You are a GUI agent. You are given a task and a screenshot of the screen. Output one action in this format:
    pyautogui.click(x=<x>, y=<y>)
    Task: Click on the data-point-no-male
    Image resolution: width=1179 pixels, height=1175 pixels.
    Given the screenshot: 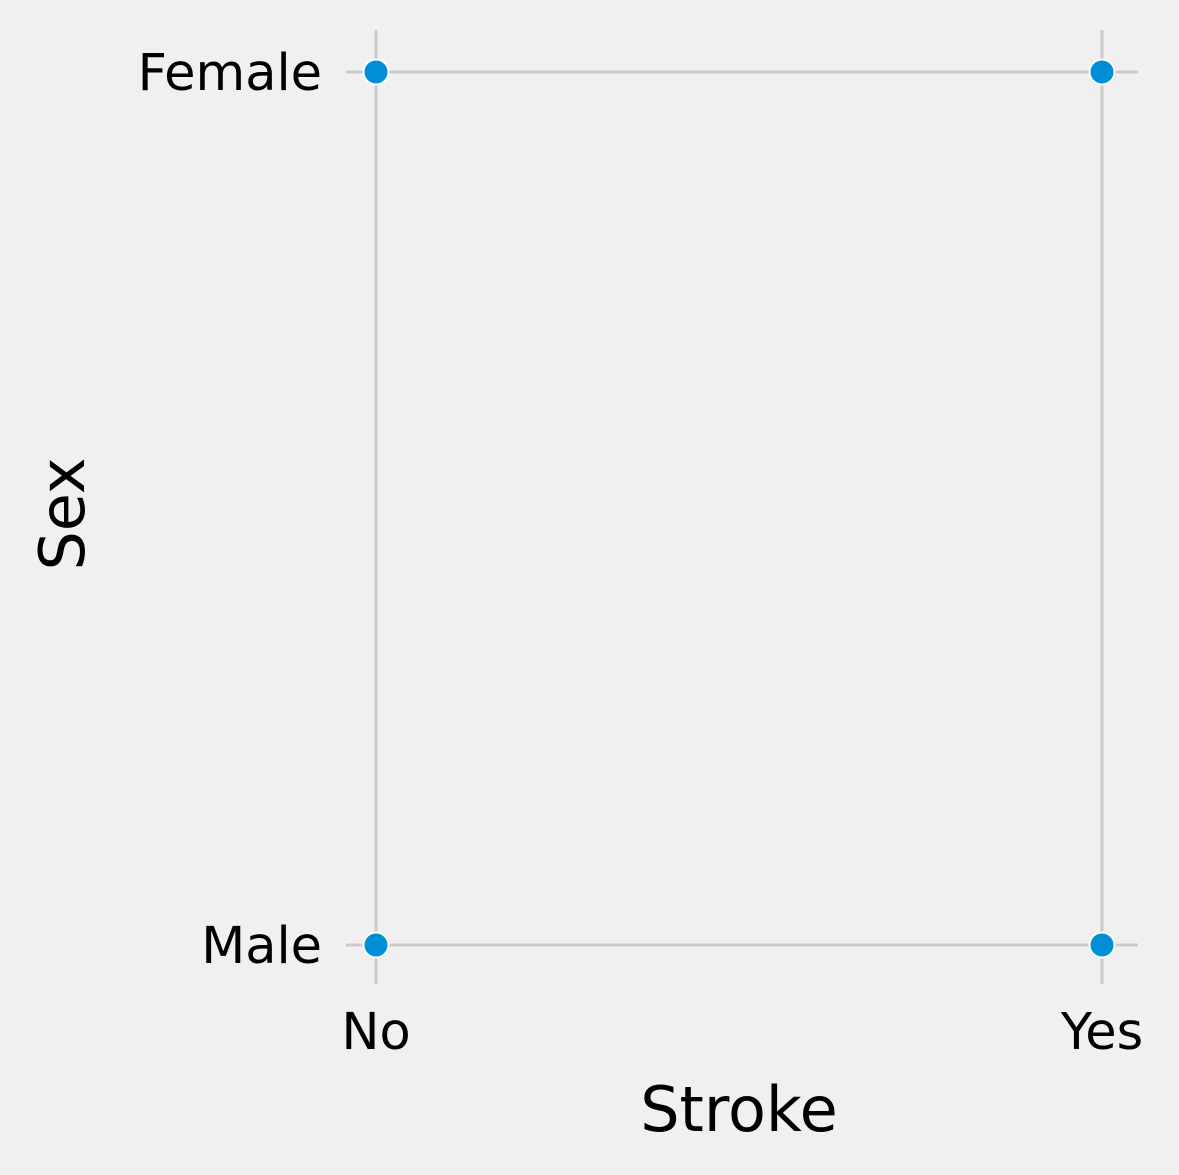 What is the action you would take?
    pyautogui.click(x=376, y=945)
    